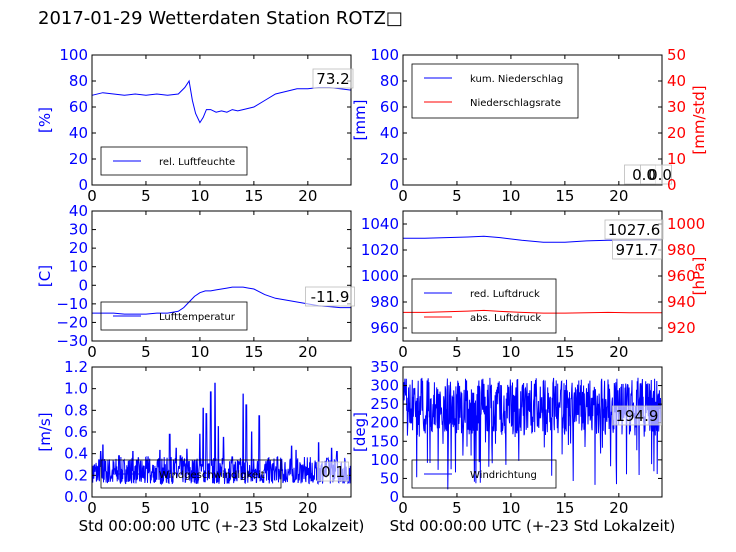 The height and width of the screenshot is (552, 736). Describe the element at coordinates (681, 250) in the screenshot. I see `y2-tick-label: 980` at that location.